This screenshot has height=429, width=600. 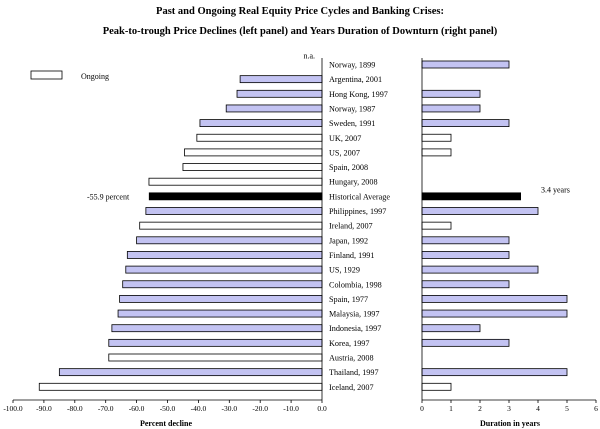 What do you see at coordinates (309, 56) in the screenshot?
I see `missing-label: n.a.` at bounding box center [309, 56].